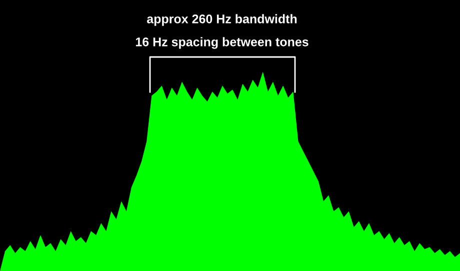  Describe the element at coordinates (222, 20) in the screenshot. I see `text: approx 260 Hz bandwidth` at that location.